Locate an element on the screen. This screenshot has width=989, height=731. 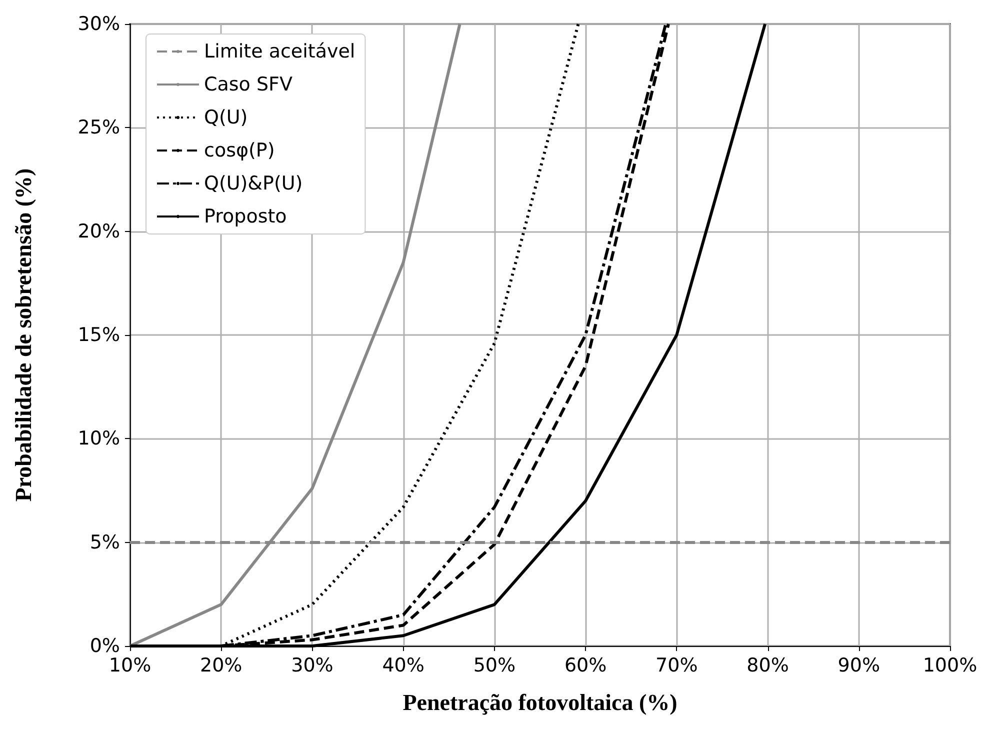
x-tick-label: 30% is located at coordinates (312, 665).